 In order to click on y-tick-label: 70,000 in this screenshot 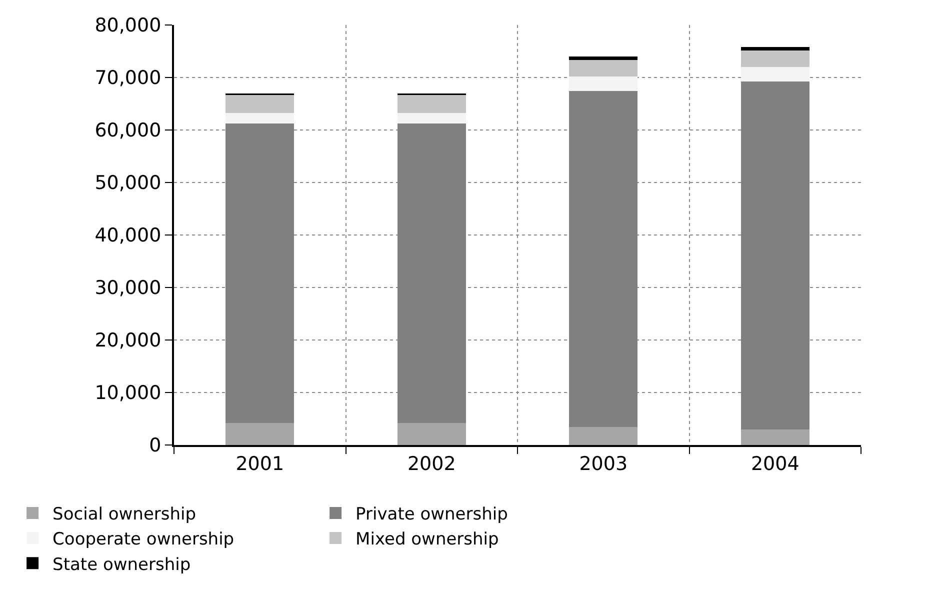, I will do `click(128, 78)`.